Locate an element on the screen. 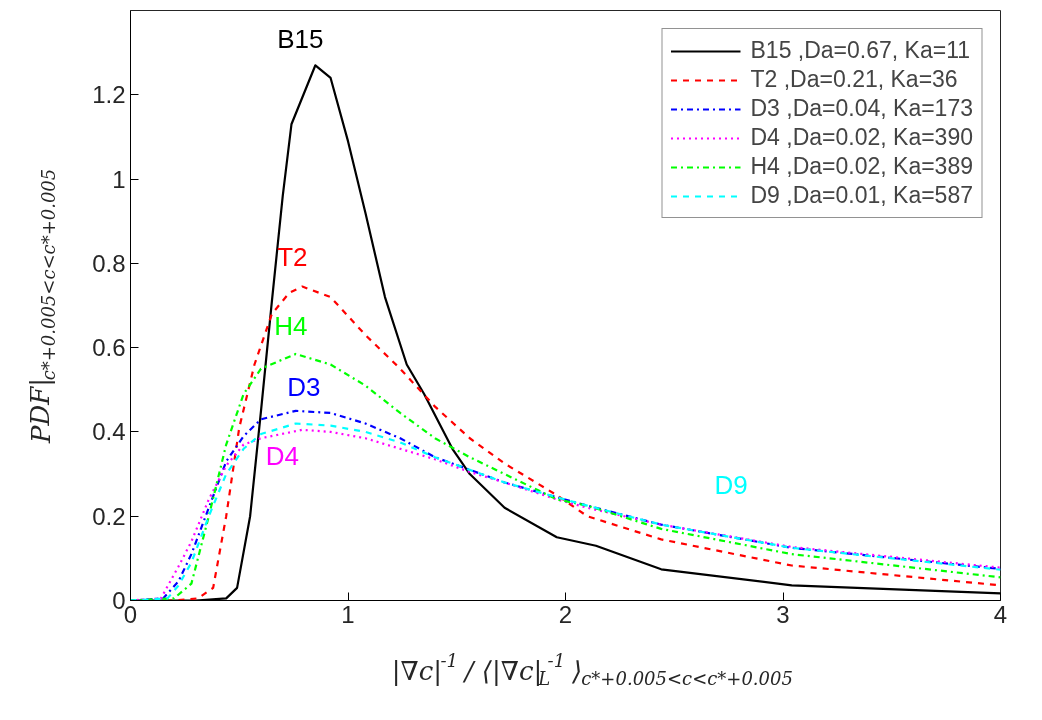  y-tick-label: 0.6 is located at coordinates (109, 348).